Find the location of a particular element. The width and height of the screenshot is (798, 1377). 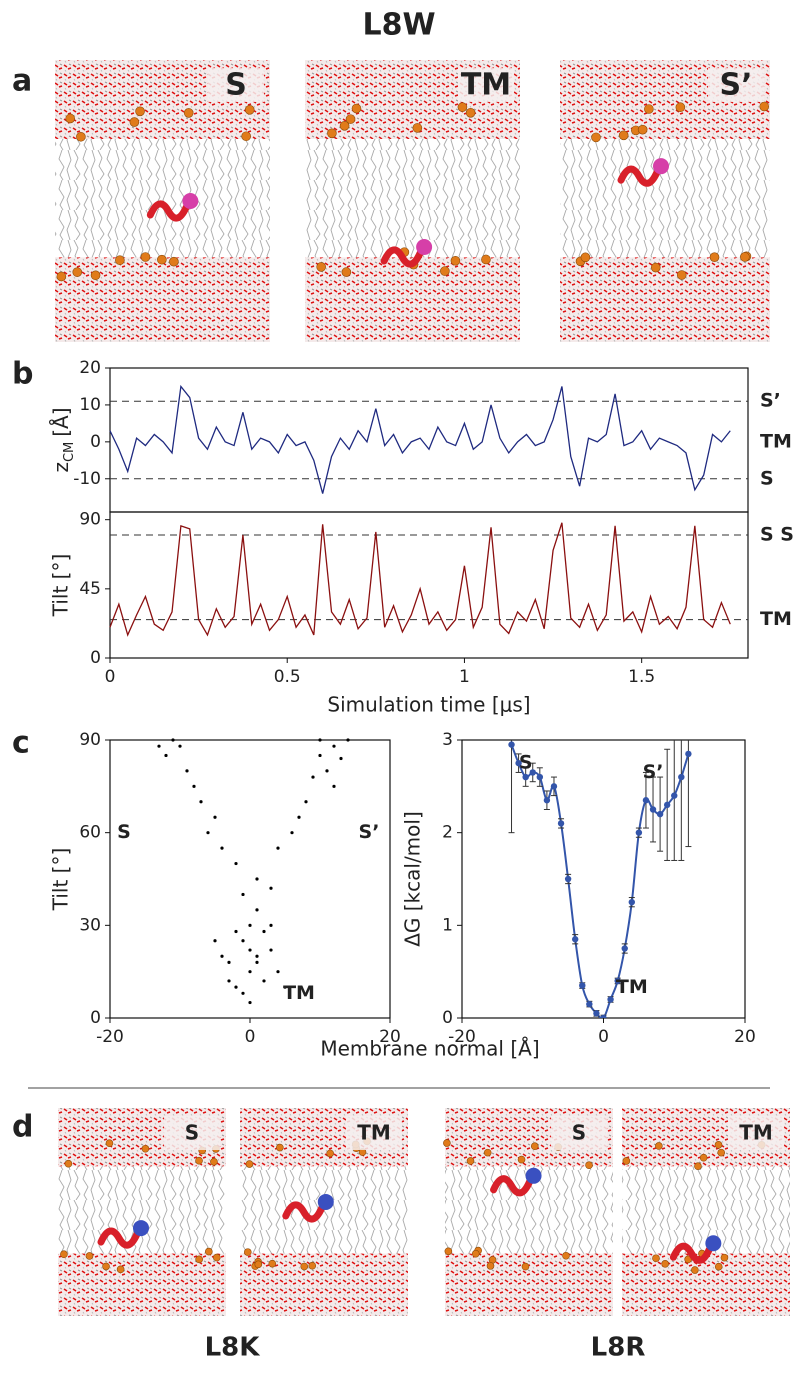

state-label: S’ is located at coordinates (735, 85).